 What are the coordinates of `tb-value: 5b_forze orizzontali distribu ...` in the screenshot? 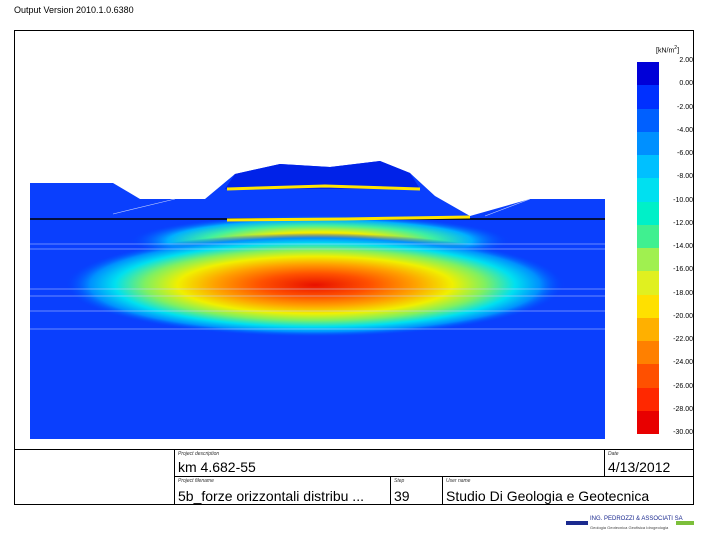 It's located at (271, 496).